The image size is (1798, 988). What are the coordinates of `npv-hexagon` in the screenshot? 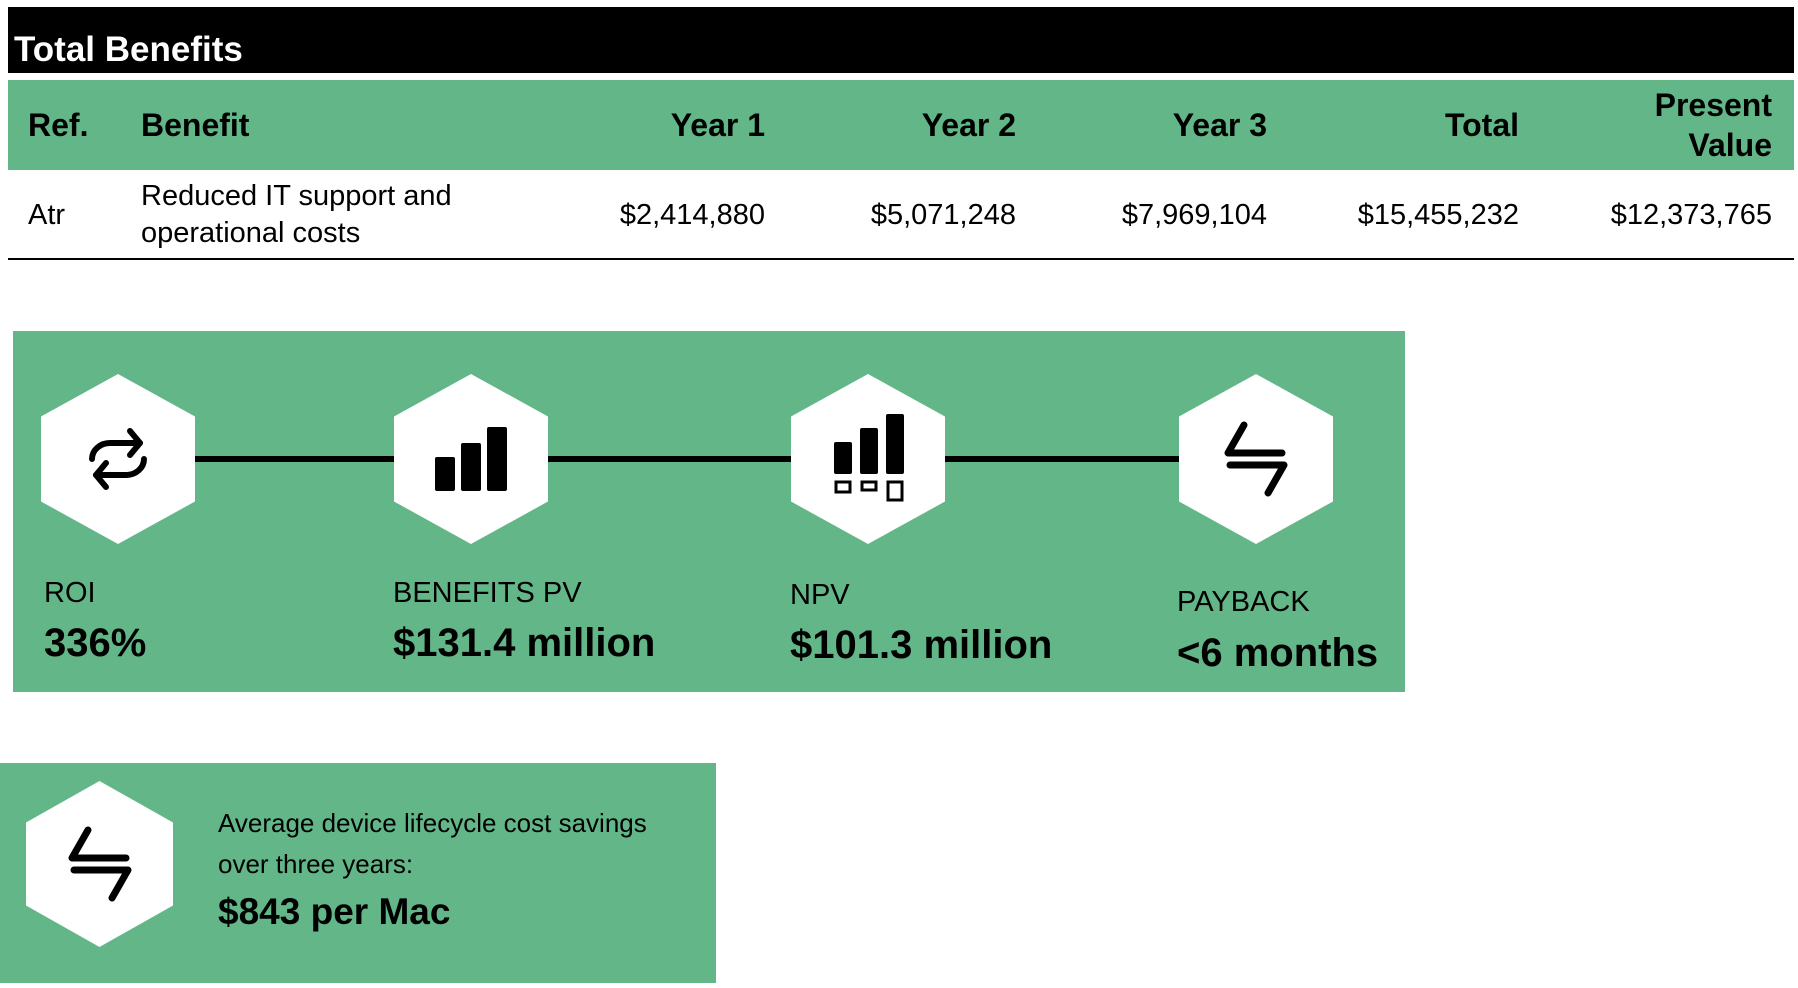 It's located at (868, 459).